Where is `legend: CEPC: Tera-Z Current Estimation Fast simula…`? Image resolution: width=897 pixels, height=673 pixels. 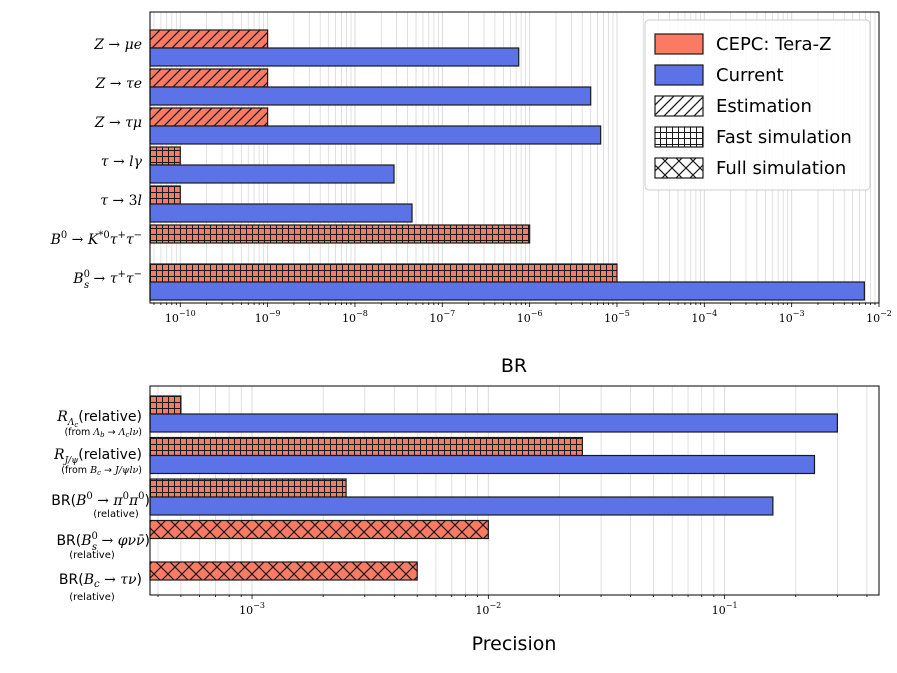 legend: CEPC: Tera-Z Current Estimation Fast simula… is located at coordinates (757, 105).